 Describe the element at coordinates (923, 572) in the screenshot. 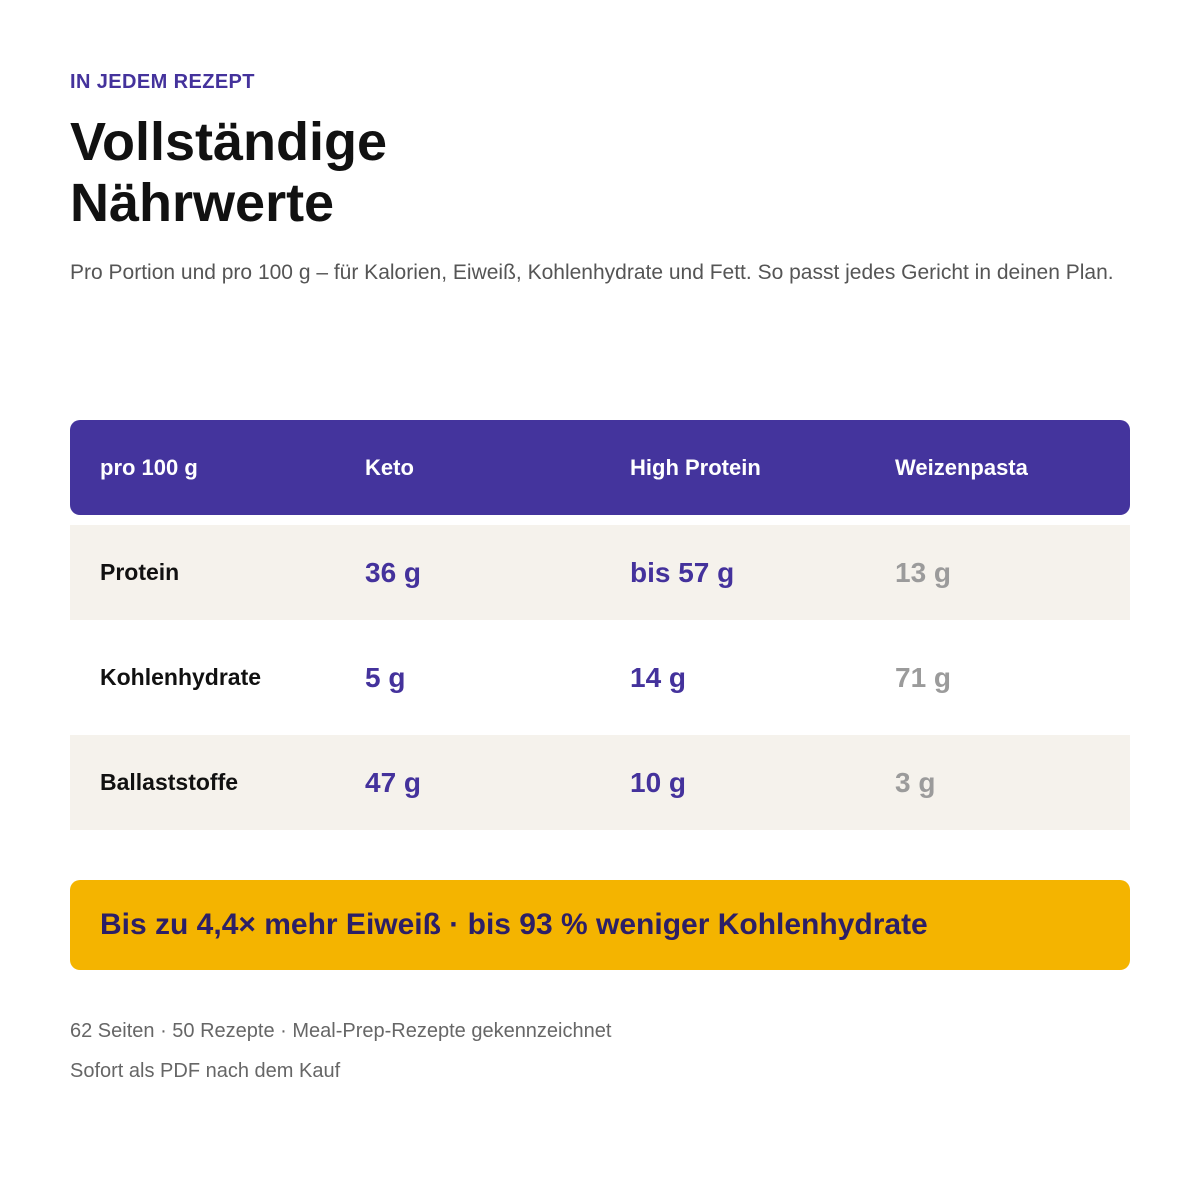

I see `value-weizenpasta: 13 g` at that location.